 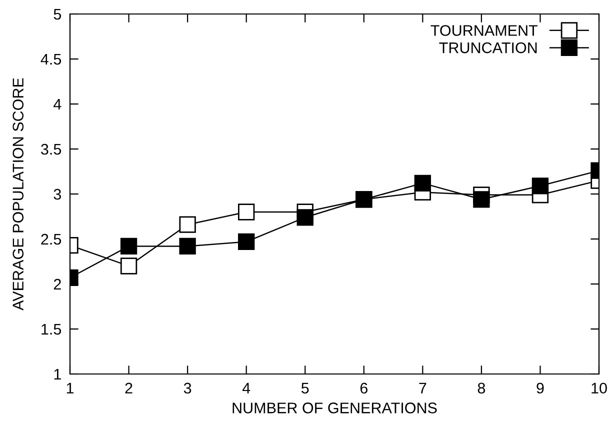 I want to click on y-tick-label: 5, so click(x=58, y=14).